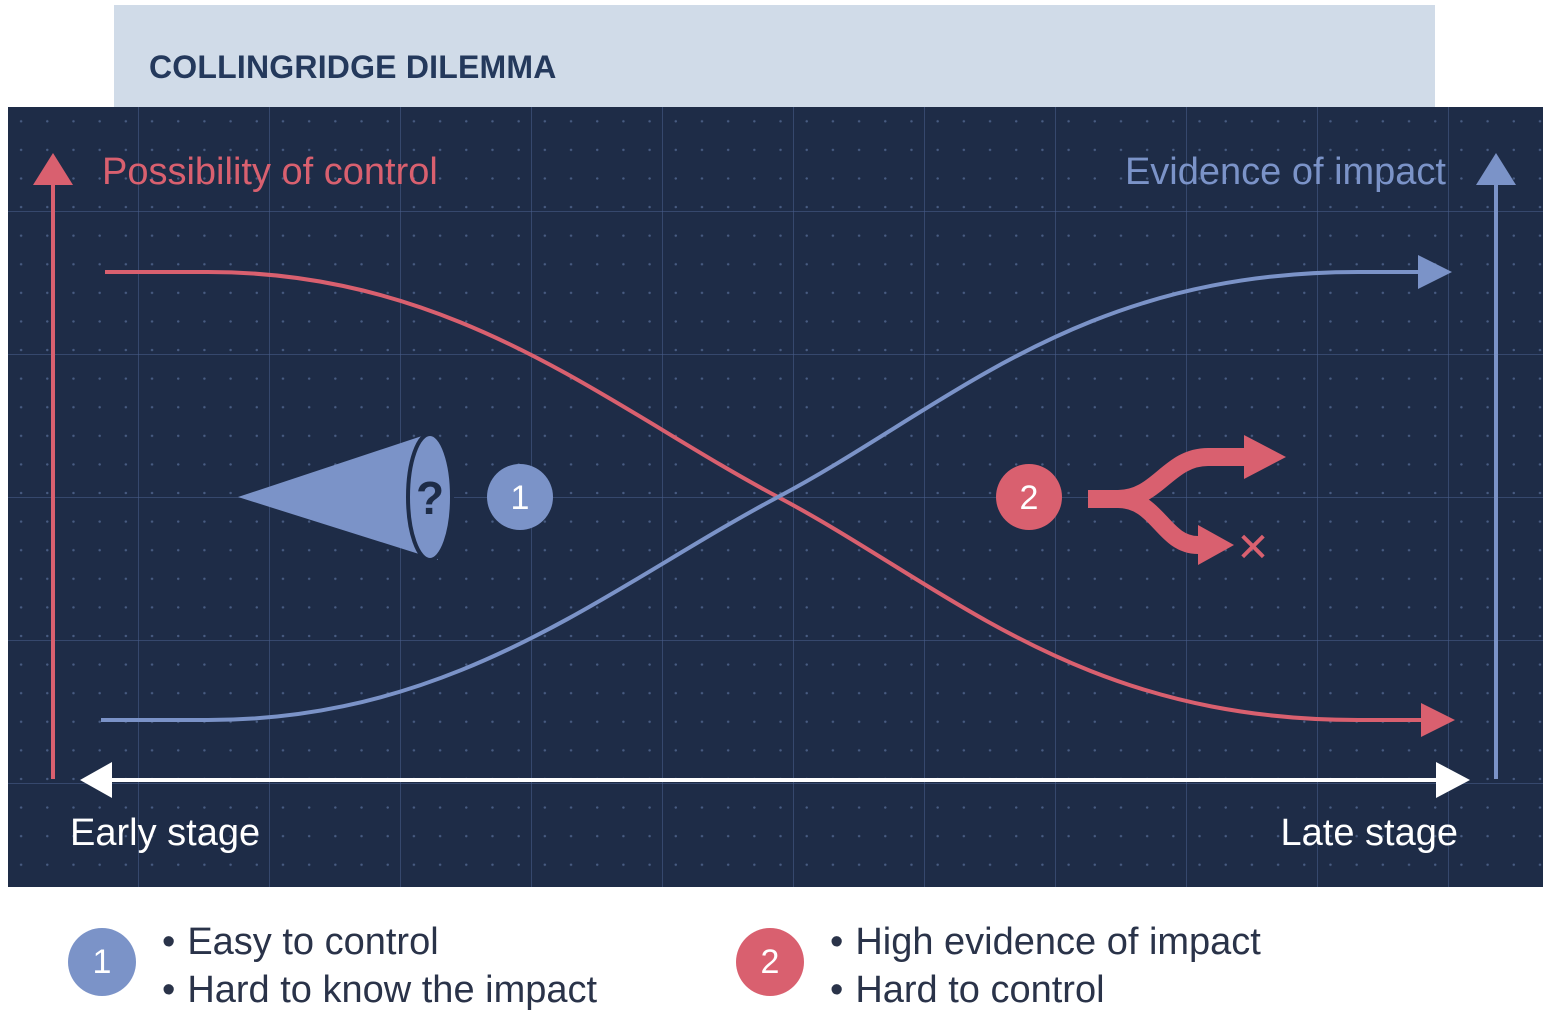  I want to click on impact-curve-arrowhead, so click(1435, 272).